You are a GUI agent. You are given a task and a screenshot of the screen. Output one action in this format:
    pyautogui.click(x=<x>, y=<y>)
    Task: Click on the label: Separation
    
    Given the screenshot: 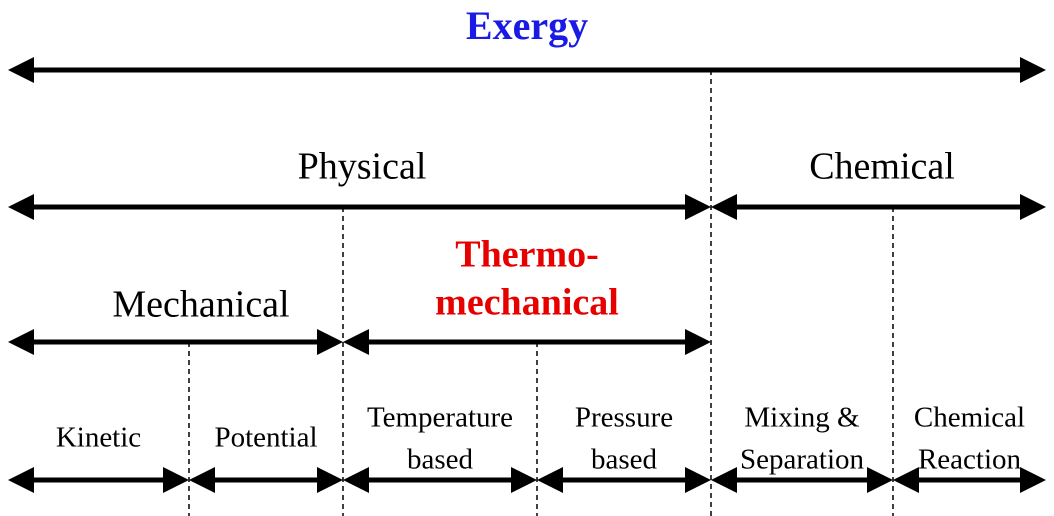 What is the action you would take?
    pyautogui.click(x=802, y=460)
    